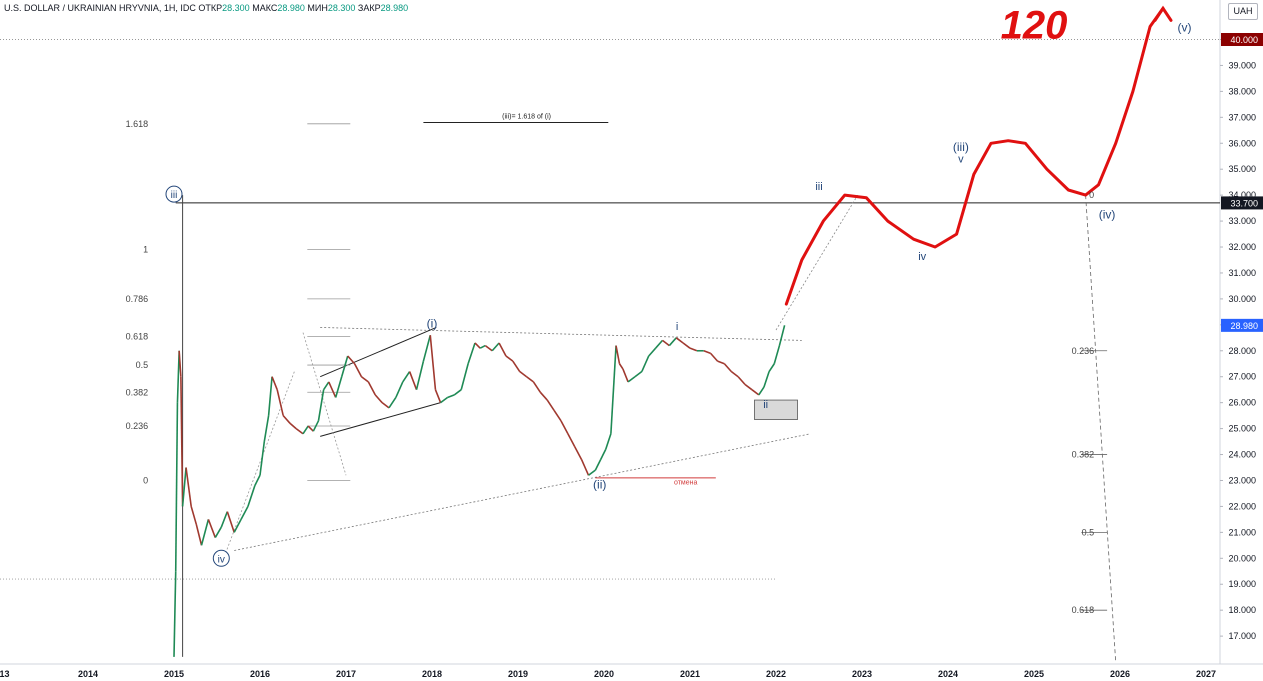  What do you see at coordinates (526, 117) in the screenshot?
I see `fib-note-label: (iii)= 1.618 of (i)` at bounding box center [526, 117].